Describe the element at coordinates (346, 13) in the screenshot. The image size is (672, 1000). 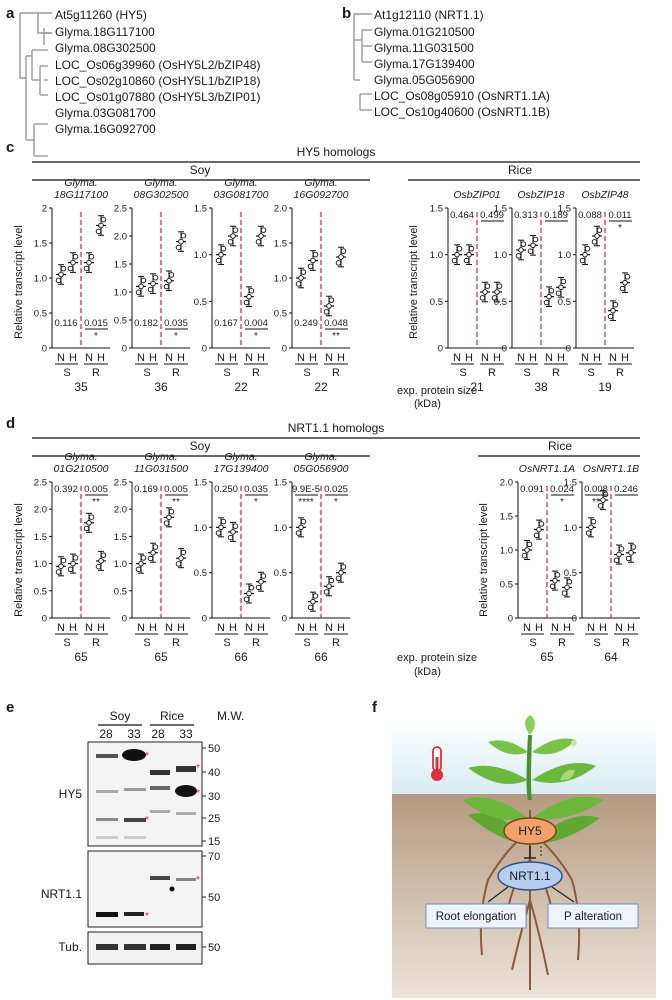
I see `panel-label-b: b` at that location.